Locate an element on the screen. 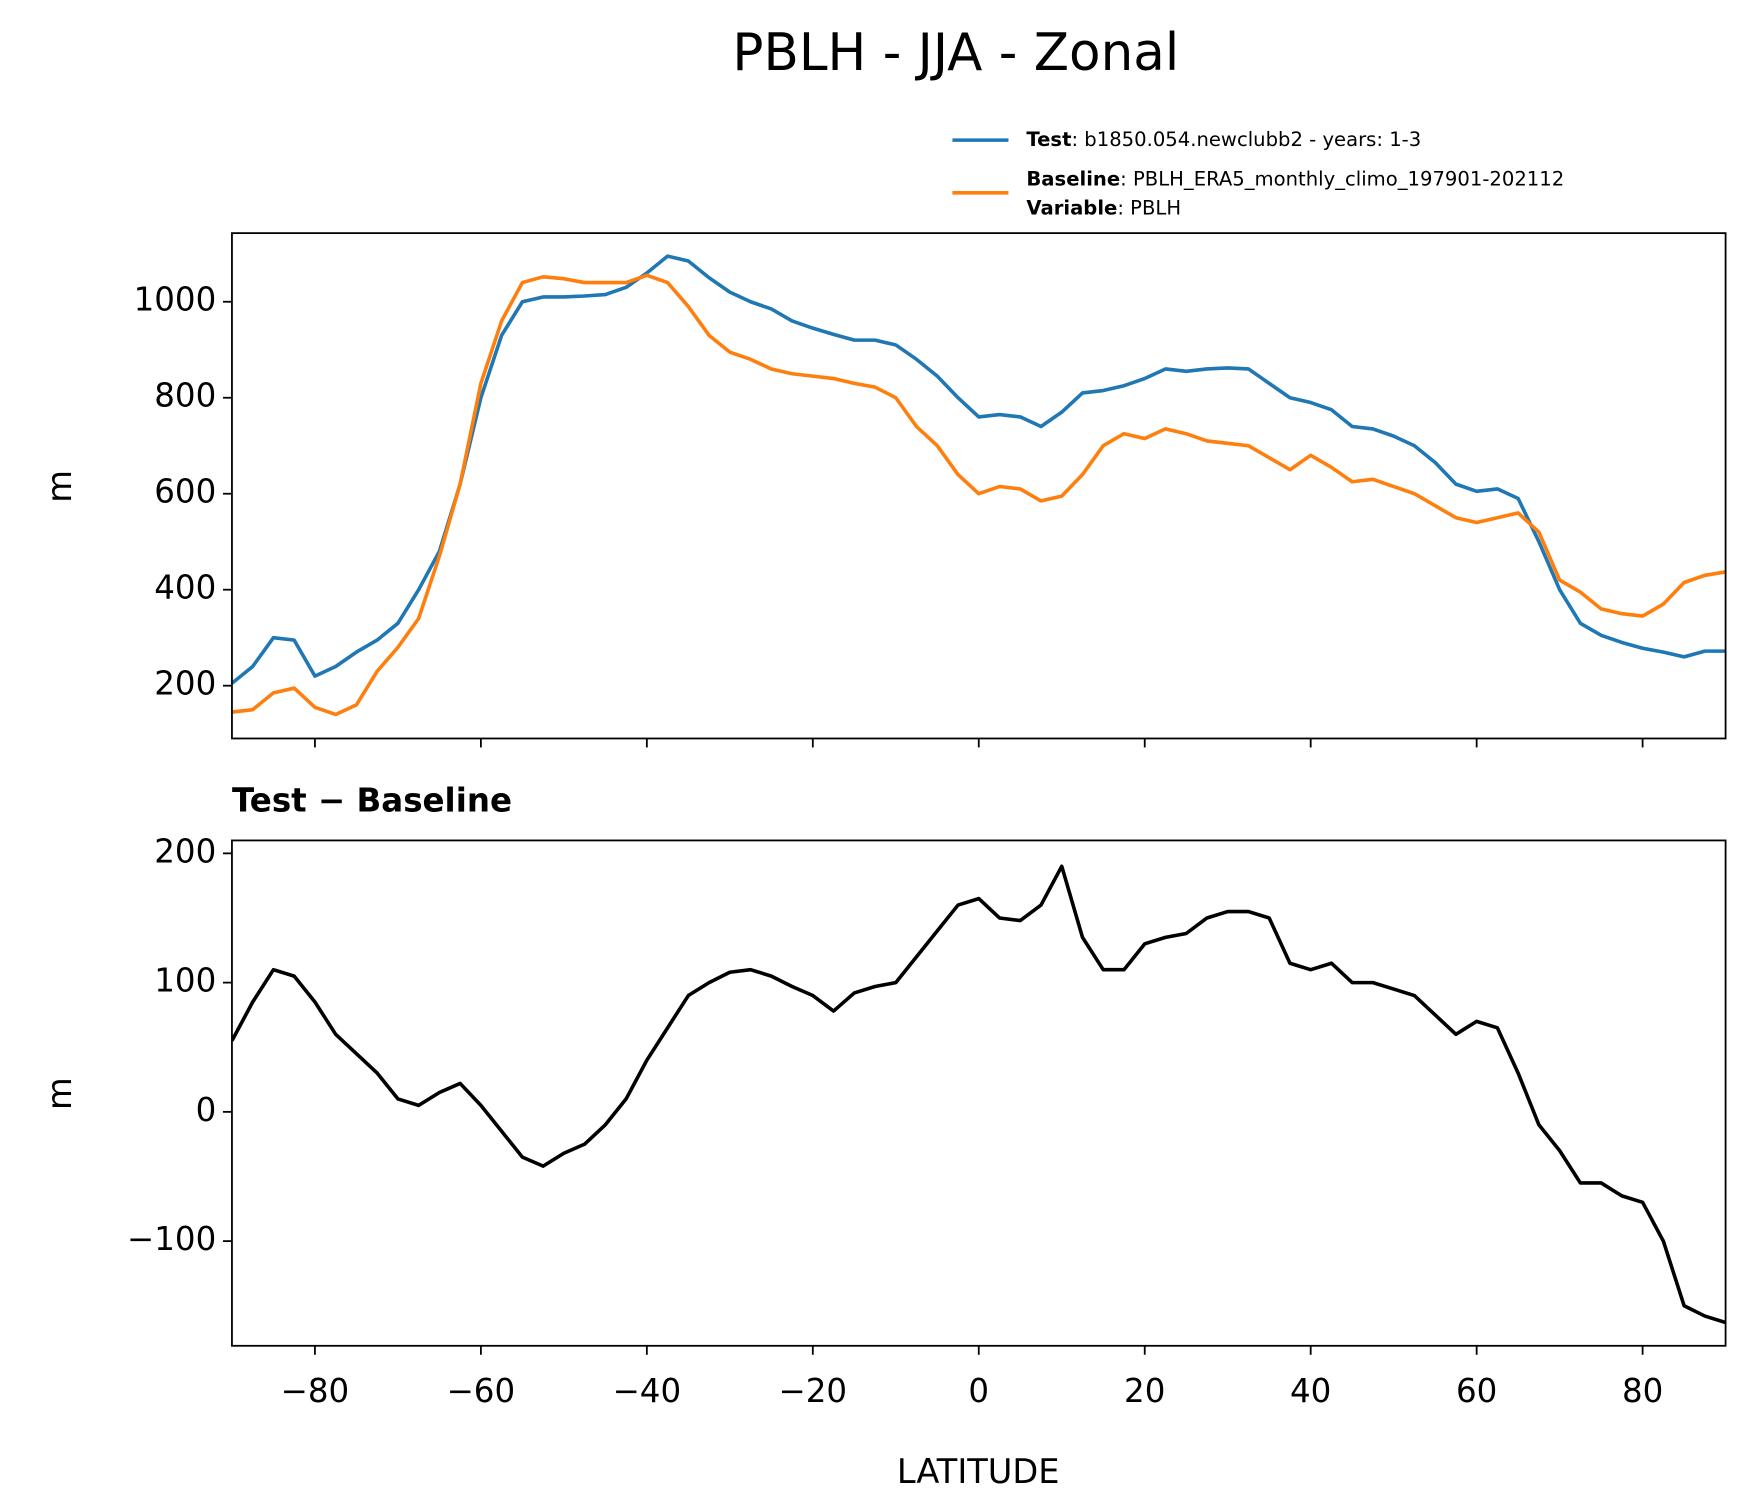 Image resolution: width=1748 pixels, height=1496 pixels. x-tick-label: 80 is located at coordinates (1642, 1391).